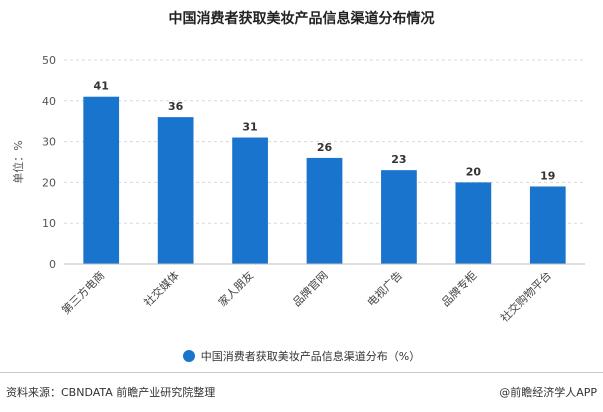 The height and width of the screenshot is (412, 603). Describe the element at coordinates (52, 264) in the screenshot. I see `y-tick-label: 0` at that location.